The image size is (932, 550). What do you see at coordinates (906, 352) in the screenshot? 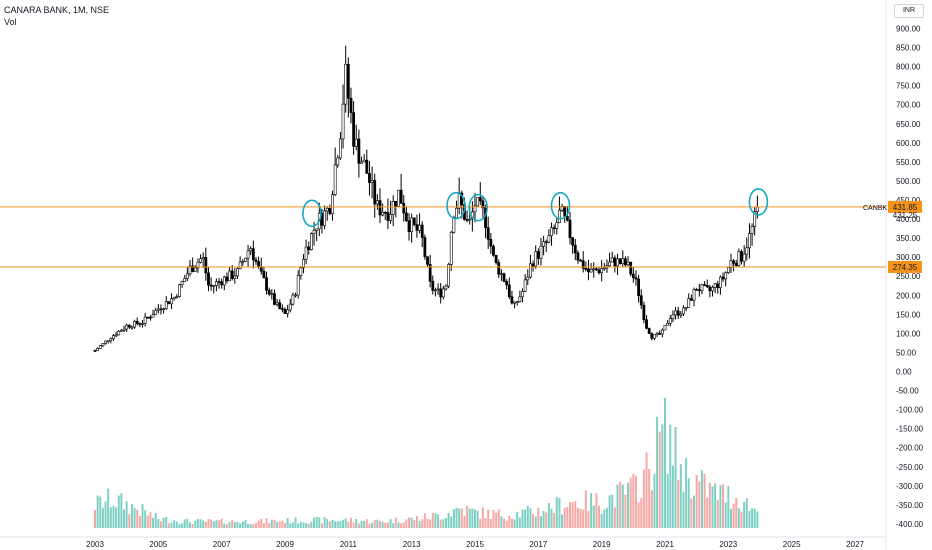
I see `y-tick-label: 50.00` at bounding box center [906, 352].